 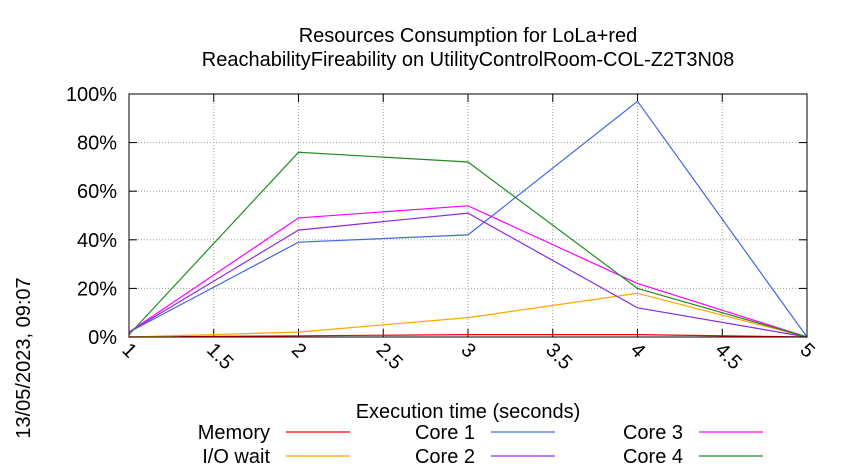 I want to click on y-tick-label: 0%, so click(x=102, y=338).